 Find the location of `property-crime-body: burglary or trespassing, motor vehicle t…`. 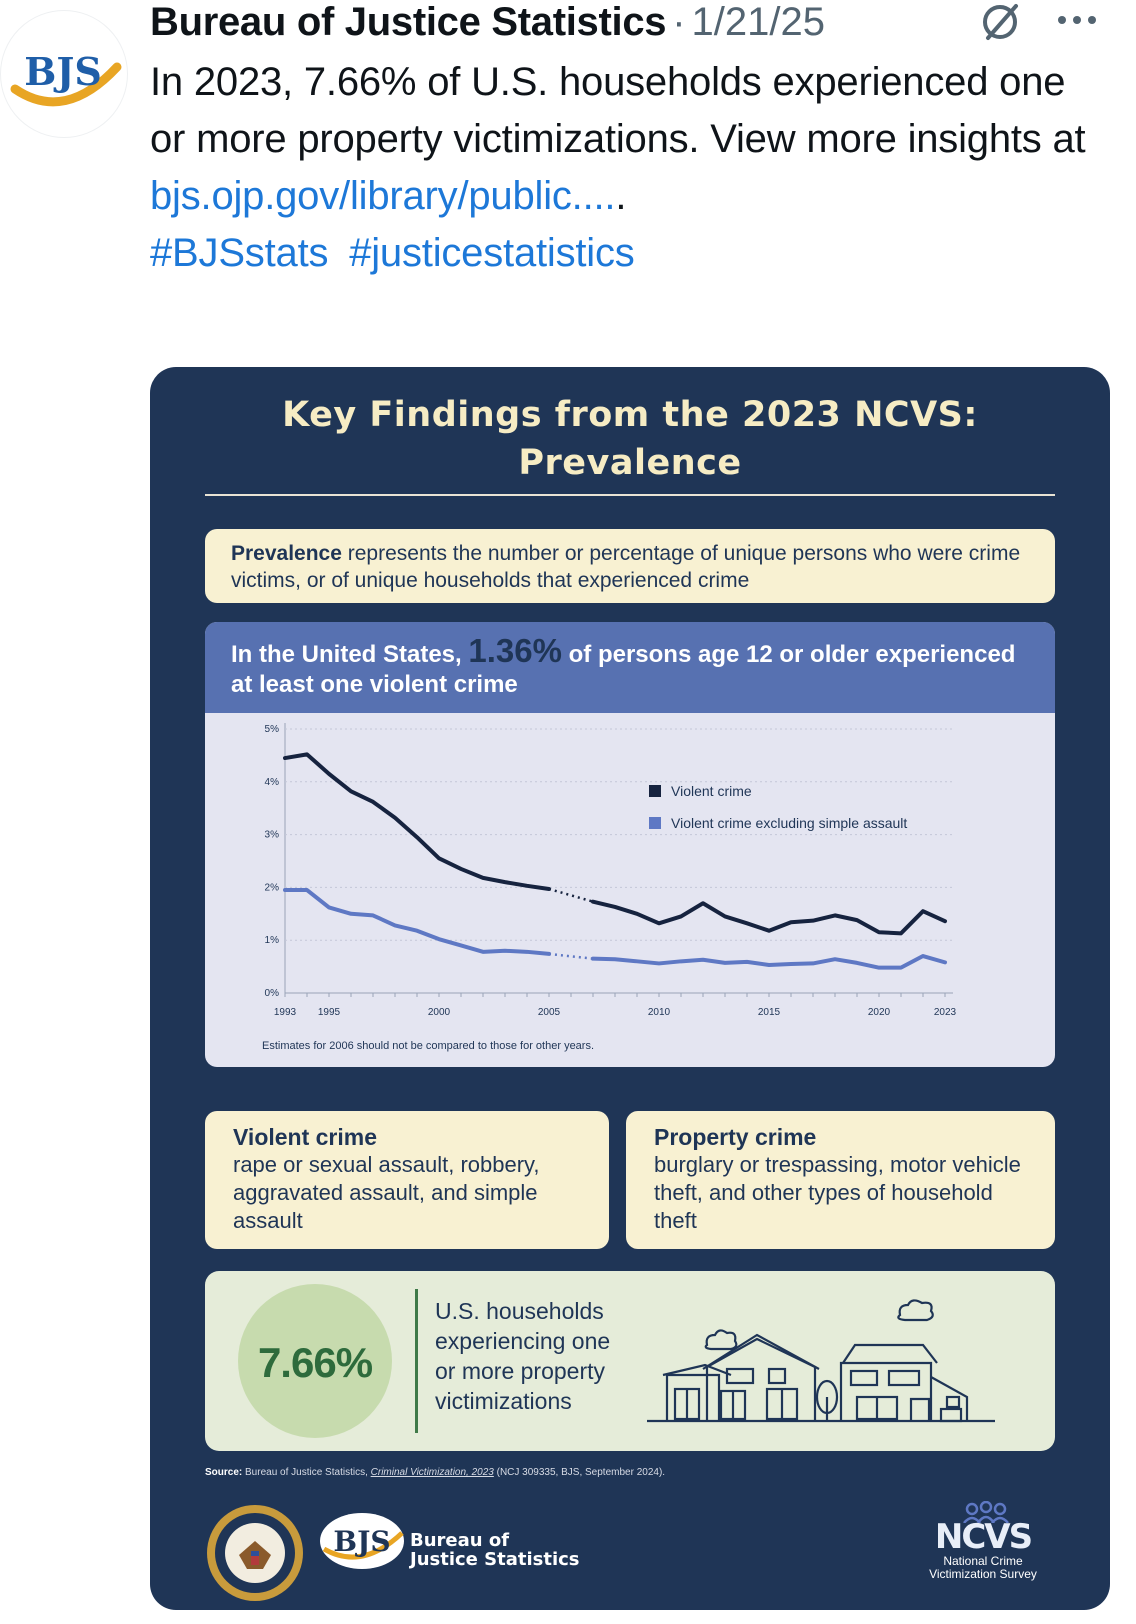

property-crime-body: burglary or trespassing, motor vehicle t… is located at coordinates (837, 1192).